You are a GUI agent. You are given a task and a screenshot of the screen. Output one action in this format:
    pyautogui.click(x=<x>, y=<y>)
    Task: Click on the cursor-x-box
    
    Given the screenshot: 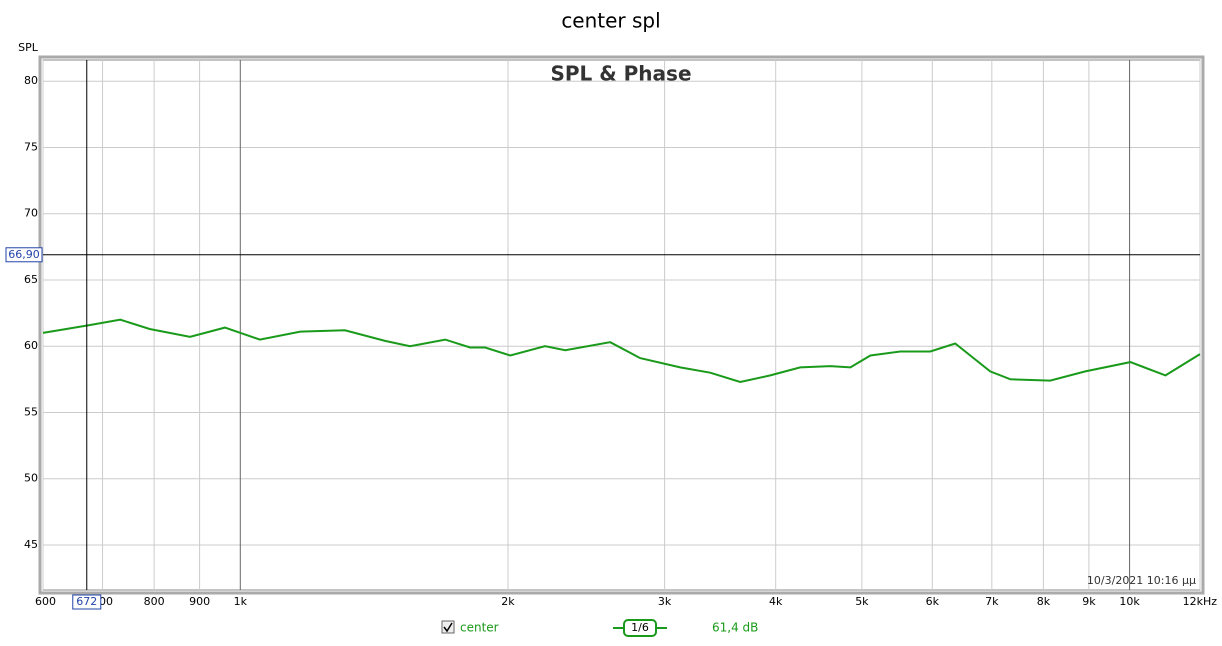 What is the action you would take?
    pyautogui.click(x=87, y=602)
    